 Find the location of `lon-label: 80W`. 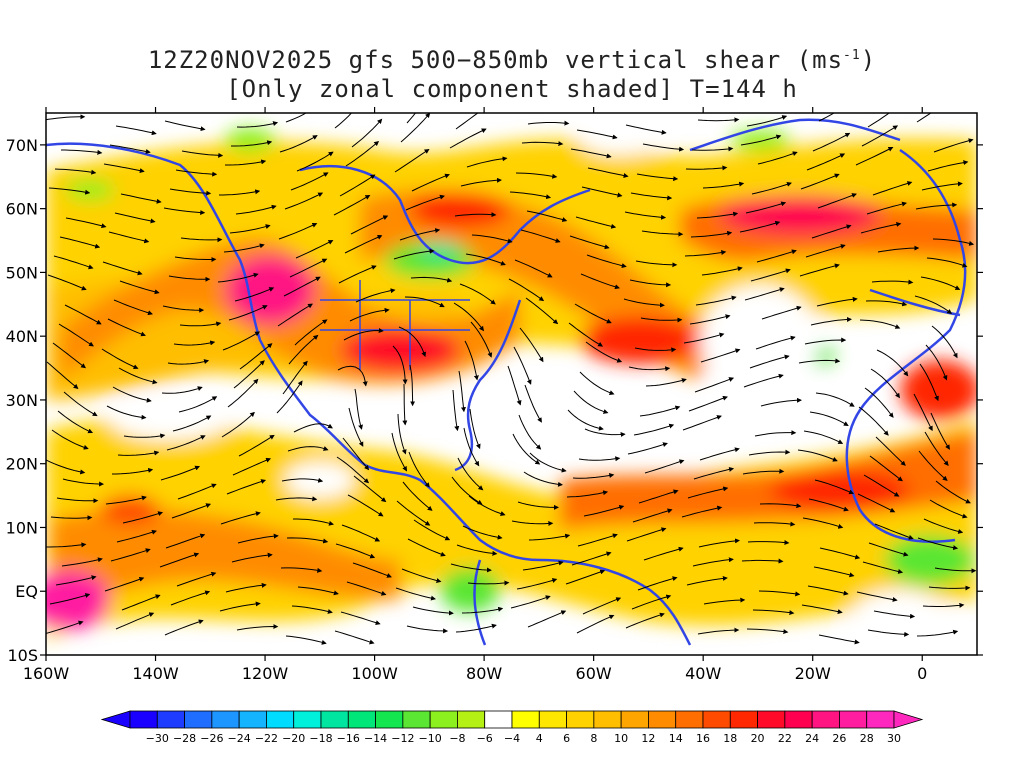

lon-label: 80W is located at coordinates (484, 673).